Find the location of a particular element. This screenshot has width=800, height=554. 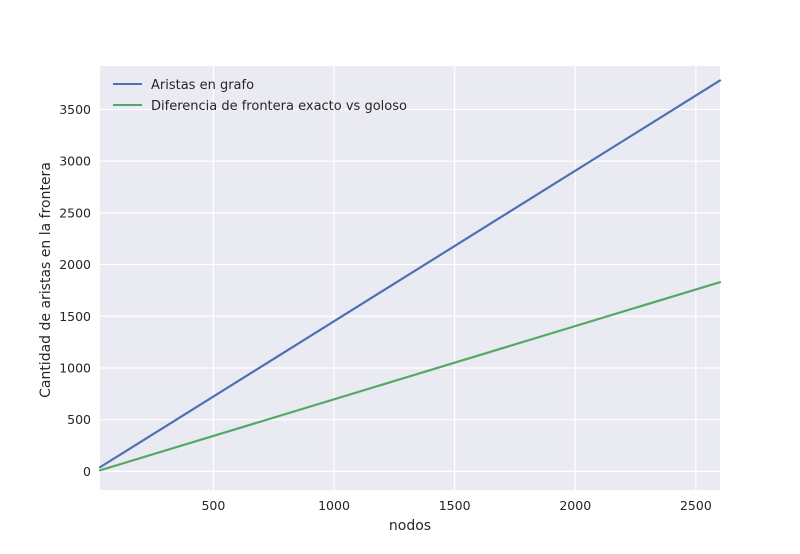

y-tick-label: 1500 is located at coordinates (75, 316).